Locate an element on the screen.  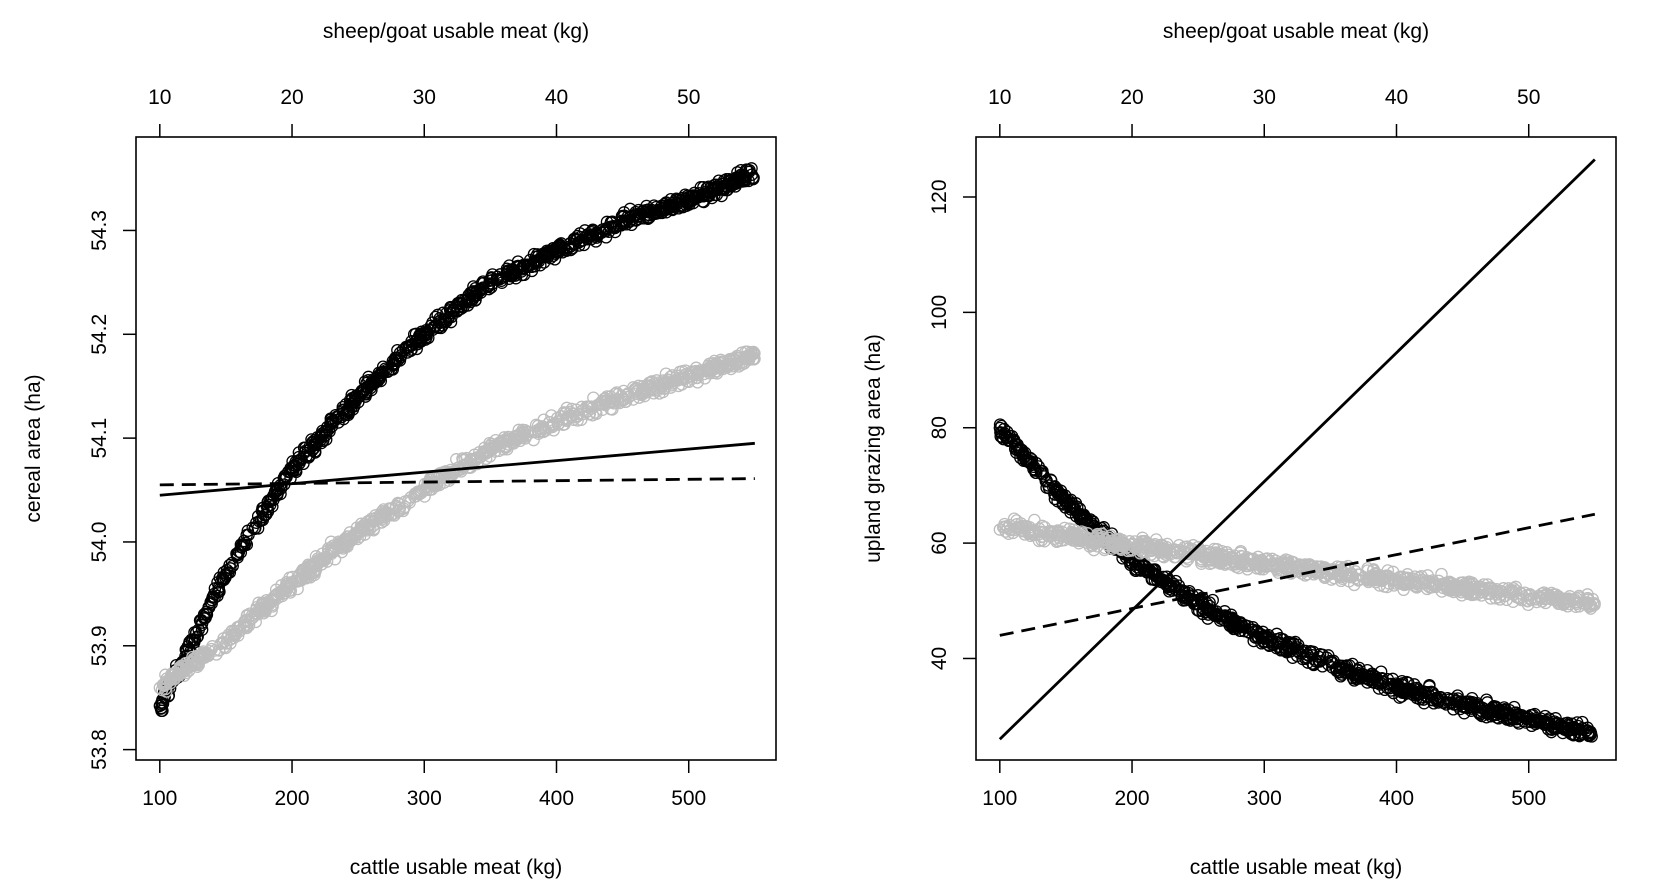
y-tick-label: 53.8 is located at coordinates (99, 749).